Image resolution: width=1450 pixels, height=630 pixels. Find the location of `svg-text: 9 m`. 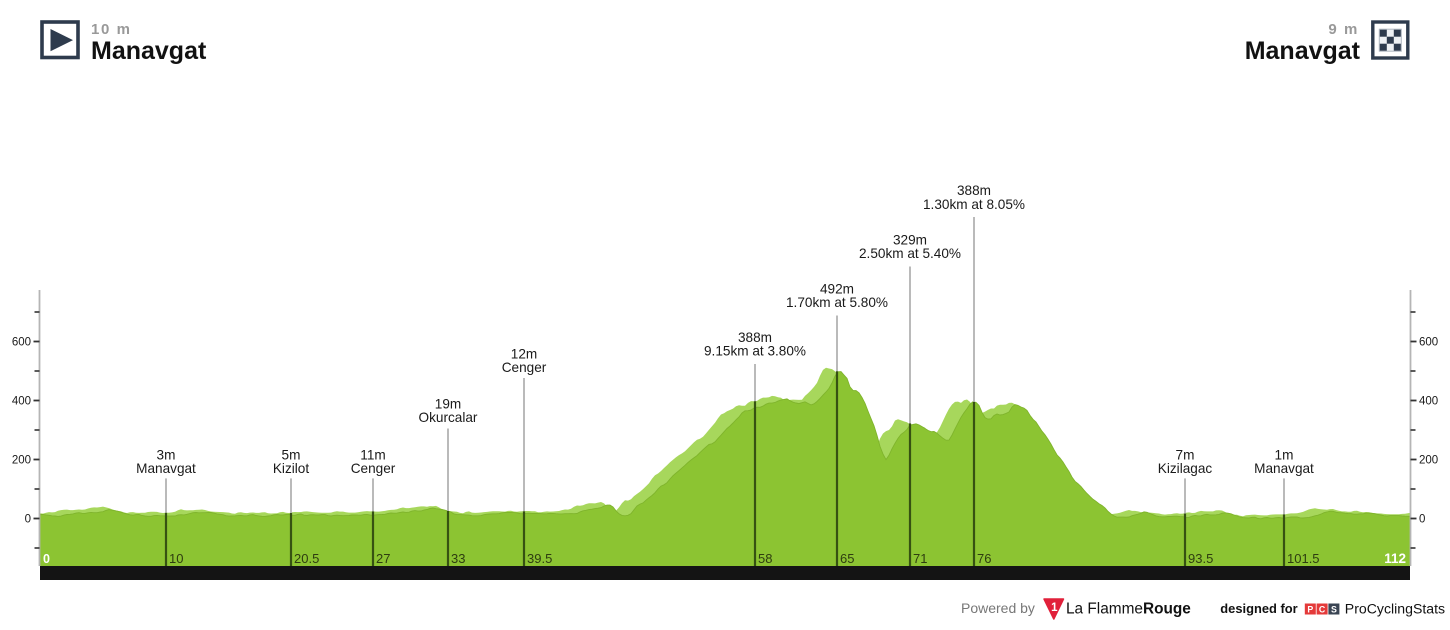

svg-text: 9 m is located at coordinates (1343, 29).